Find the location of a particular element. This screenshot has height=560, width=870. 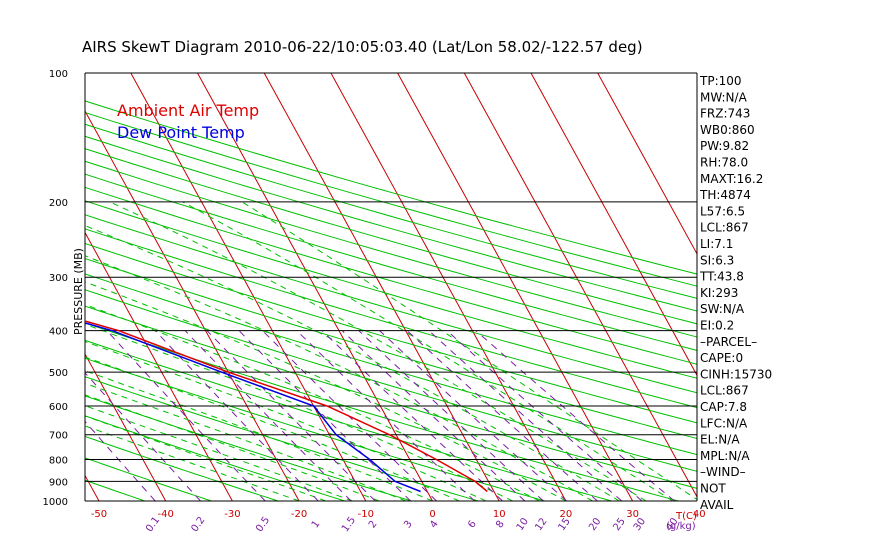

stat-item: AVAIL is located at coordinates (717, 505).